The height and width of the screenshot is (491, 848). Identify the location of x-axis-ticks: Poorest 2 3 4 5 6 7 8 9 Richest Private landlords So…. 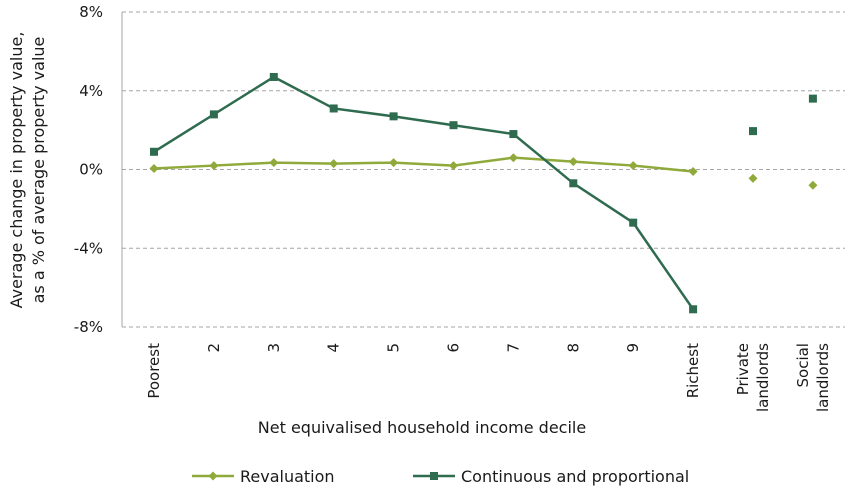
(488, 377).